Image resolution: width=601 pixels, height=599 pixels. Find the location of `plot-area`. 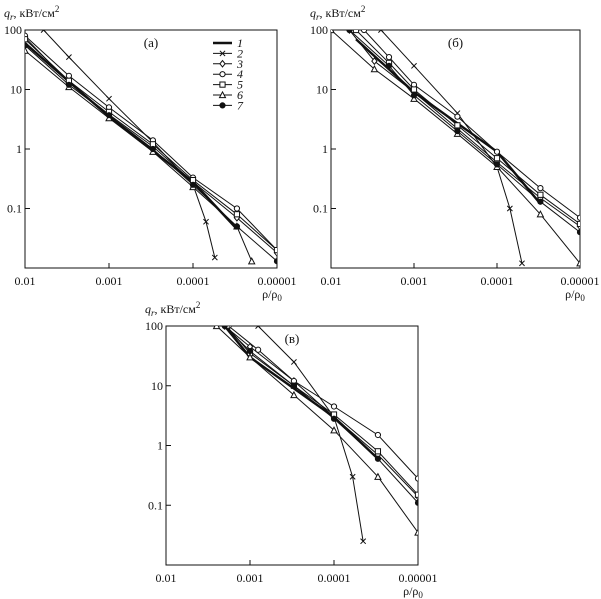

plot-area is located at coordinates (315, 435).